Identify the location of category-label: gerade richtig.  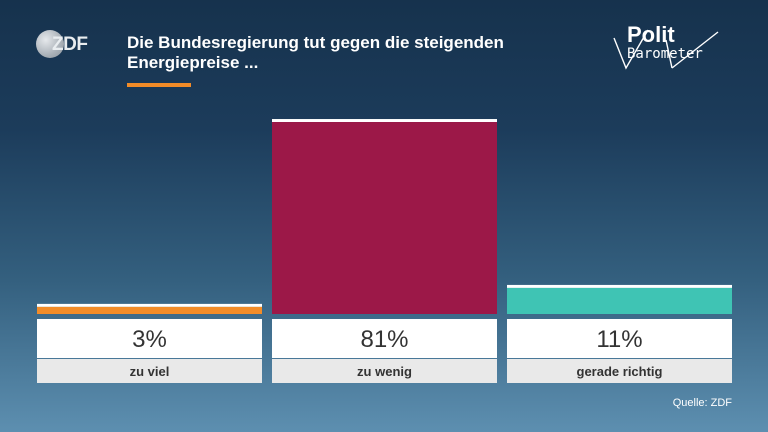
(620, 371).